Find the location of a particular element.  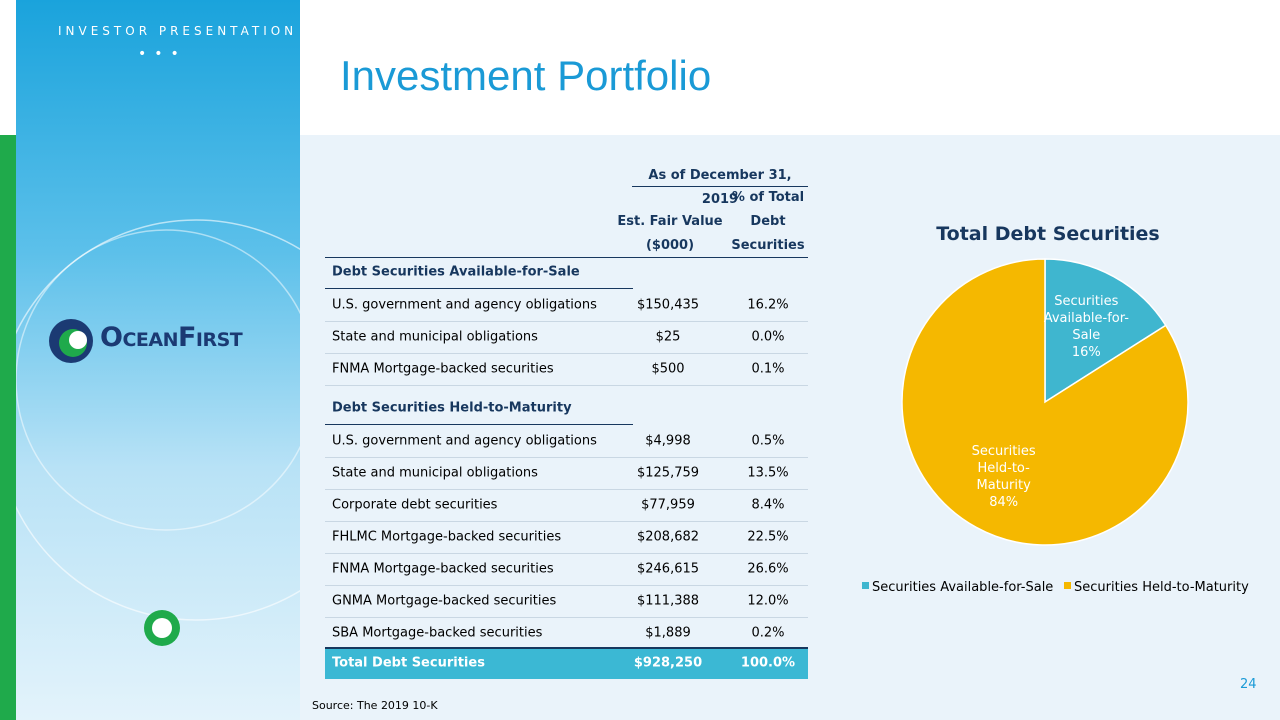

column-header: % of Total Debt Securities is located at coordinates (768, 221).